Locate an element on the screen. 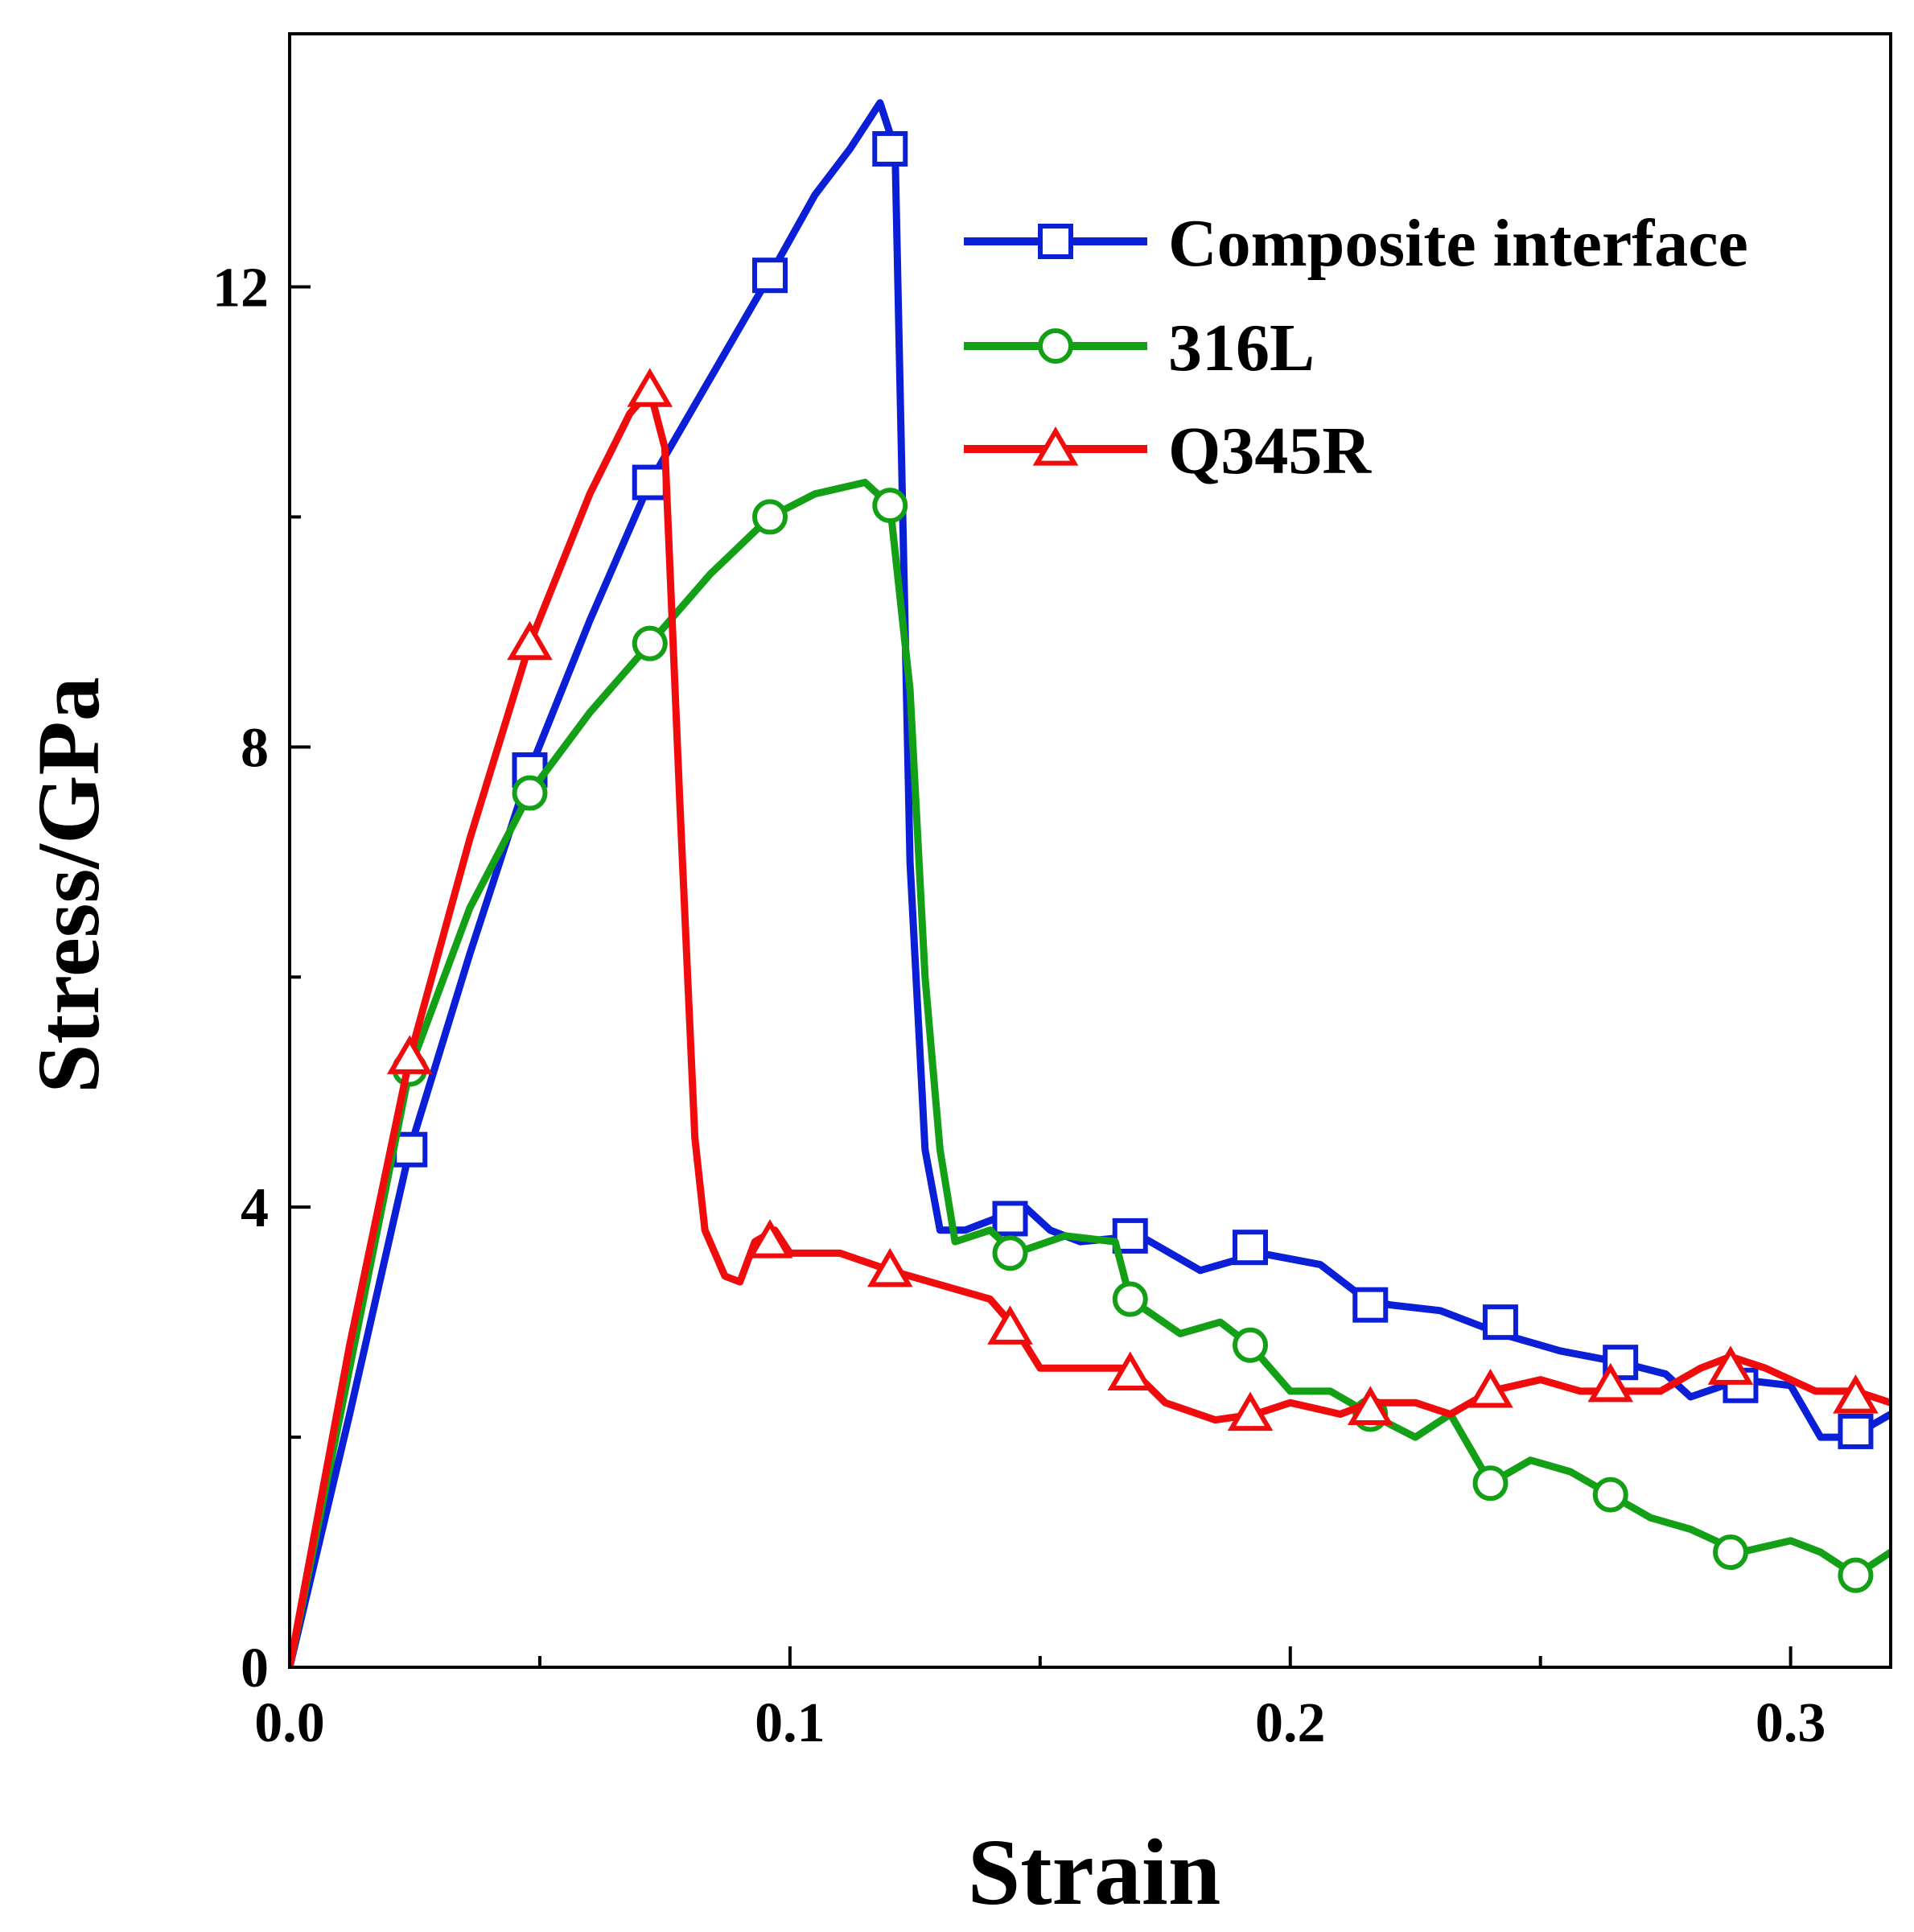  legend-item-316l: 316L is located at coordinates (1139, 348).